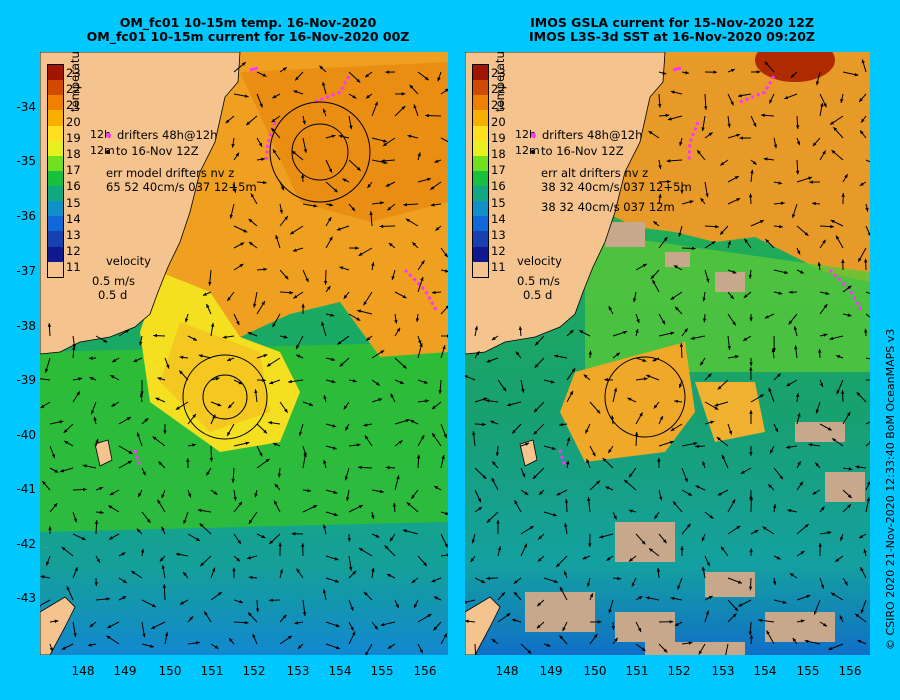  I want to click on colorbar-title: temperature, so click(75, 82).